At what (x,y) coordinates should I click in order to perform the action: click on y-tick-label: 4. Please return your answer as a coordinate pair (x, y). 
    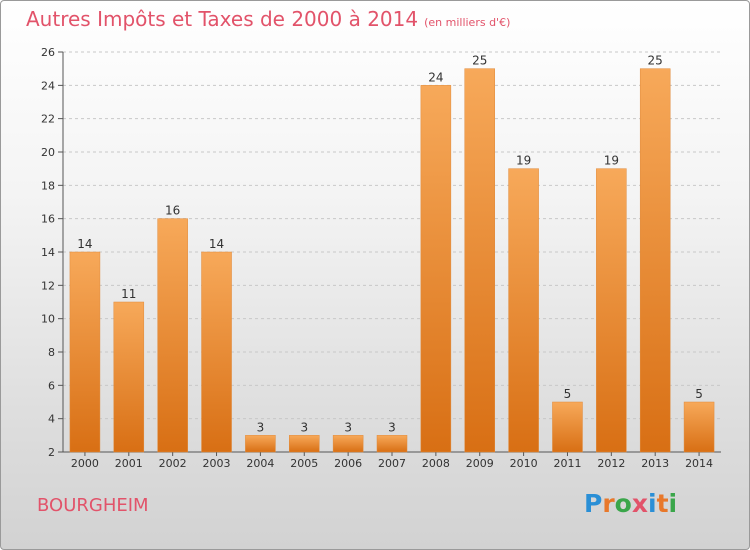
    Looking at the image, I should click on (51, 419).